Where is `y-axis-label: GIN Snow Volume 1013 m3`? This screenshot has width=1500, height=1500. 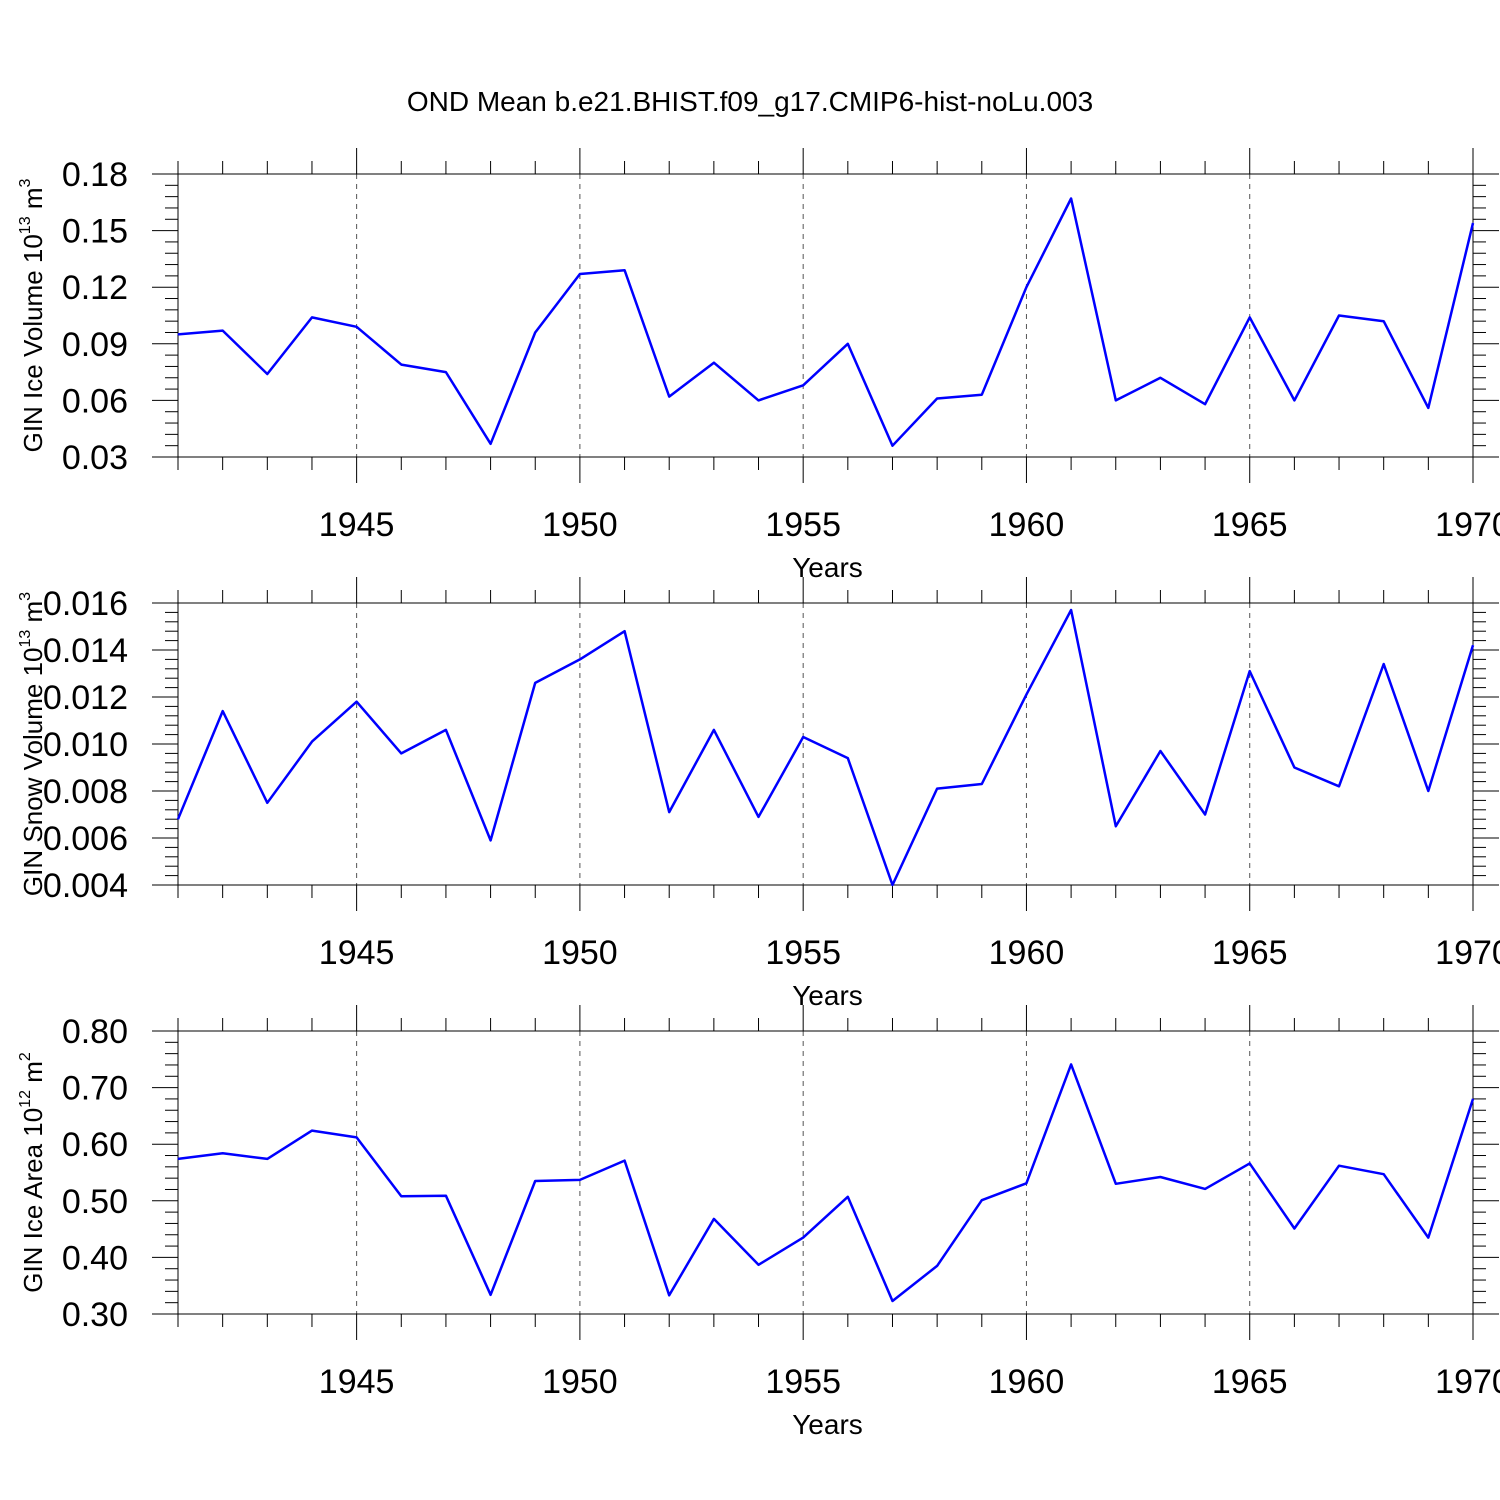
y-axis-label: GIN Snow Volume 1013 m3 is located at coordinates (32, 744).